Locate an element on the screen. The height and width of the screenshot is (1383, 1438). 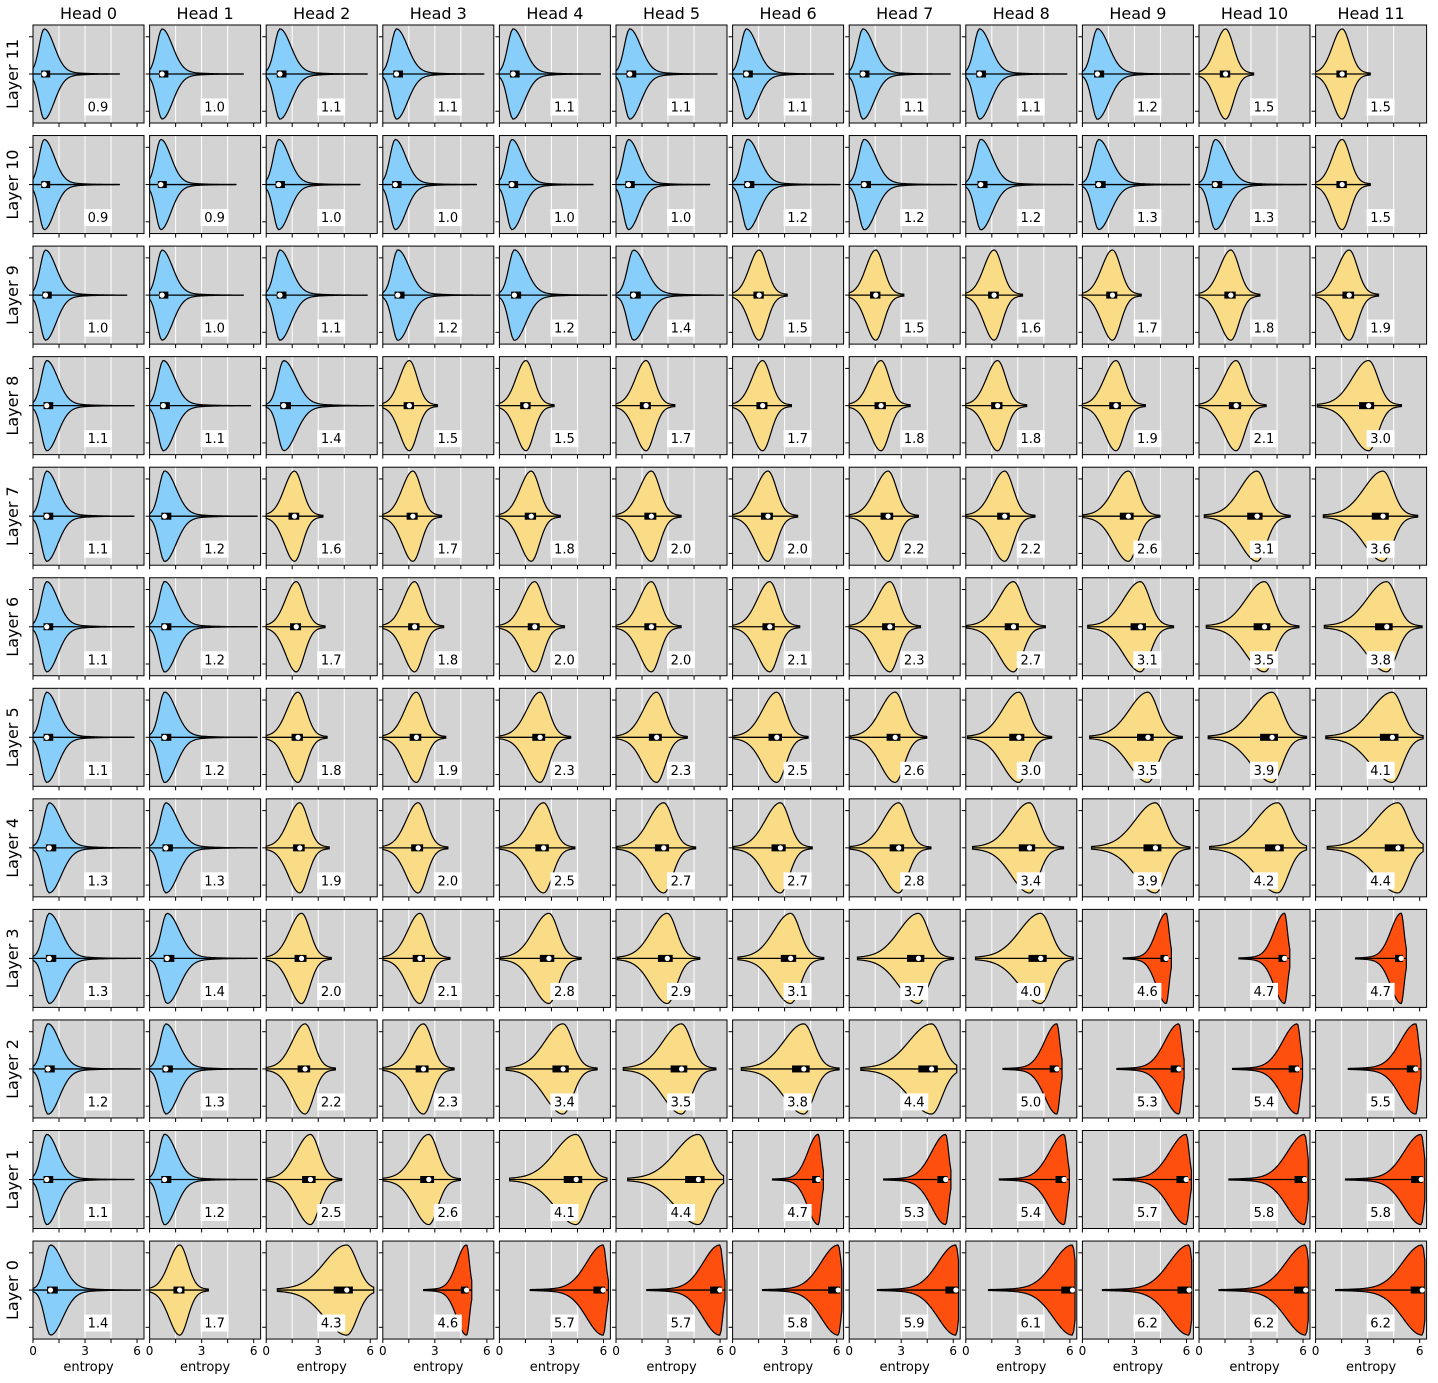
panel-r5-c9: 3.1 is located at coordinates (1136, 628).